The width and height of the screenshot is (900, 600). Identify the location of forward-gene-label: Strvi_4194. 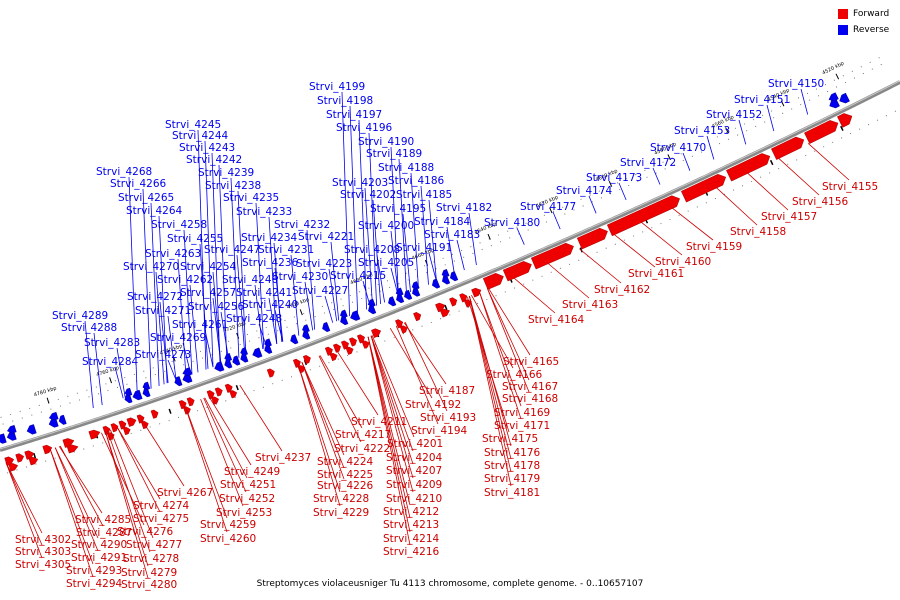
(439, 431).